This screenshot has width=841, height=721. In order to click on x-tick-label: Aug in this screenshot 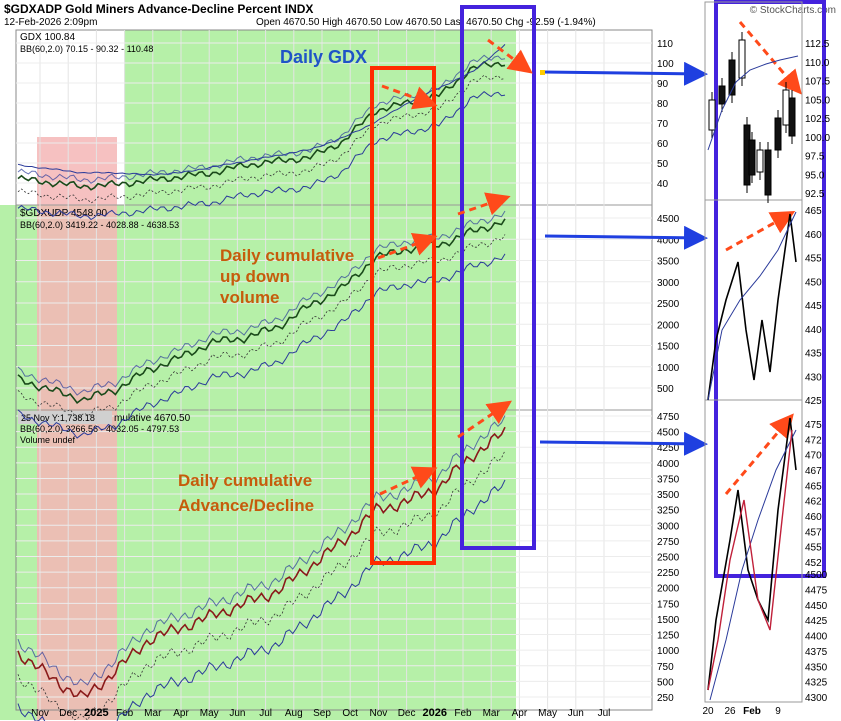, I will do `click(294, 713)`.